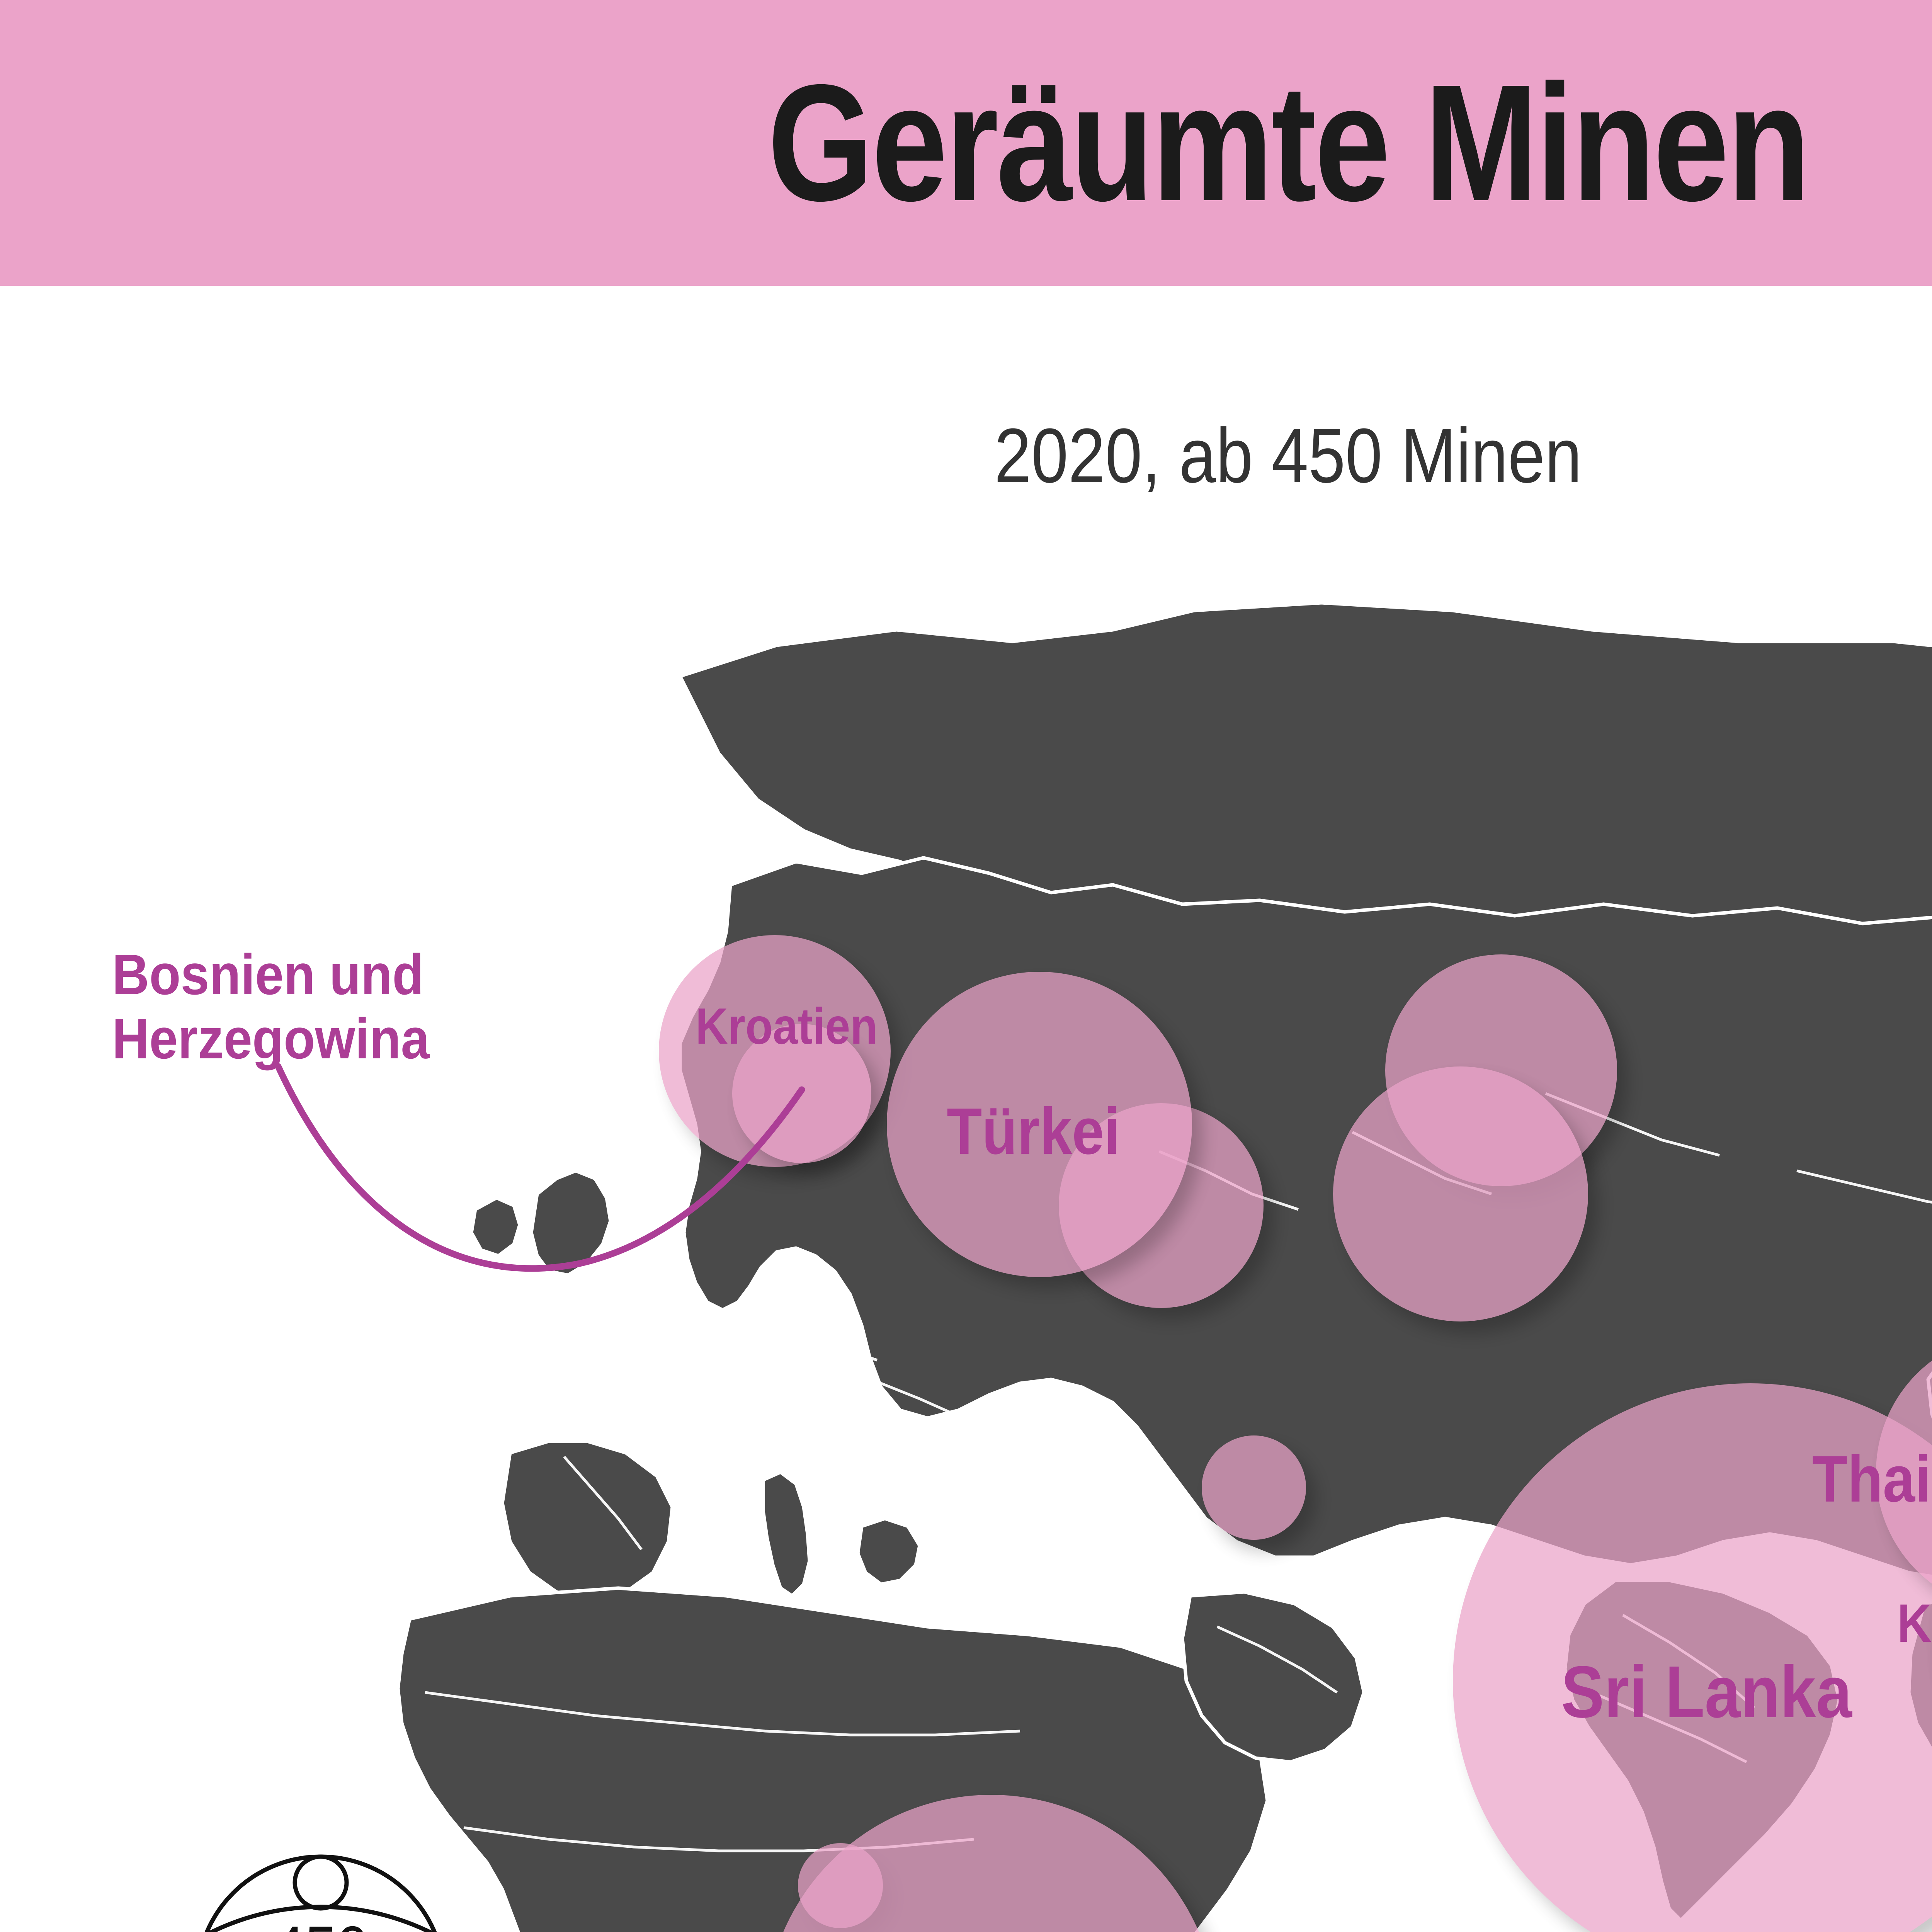  What do you see at coordinates (321, 1883) in the screenshot?
I see `legend-circle-small` at bounding box center [321, 1883].